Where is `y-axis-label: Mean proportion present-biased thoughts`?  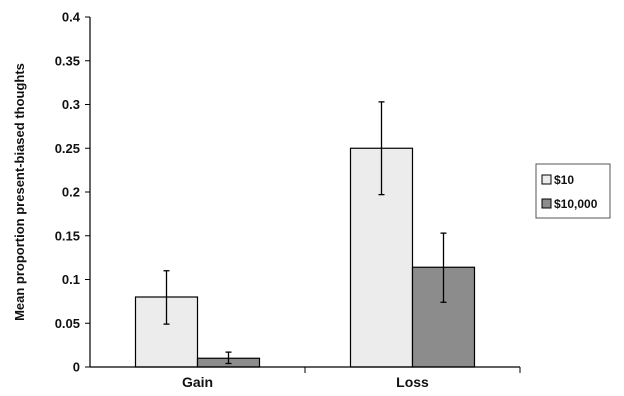 y-axis-label: Mean proportion present-biased thoughts is located at coordinates (19, 192).